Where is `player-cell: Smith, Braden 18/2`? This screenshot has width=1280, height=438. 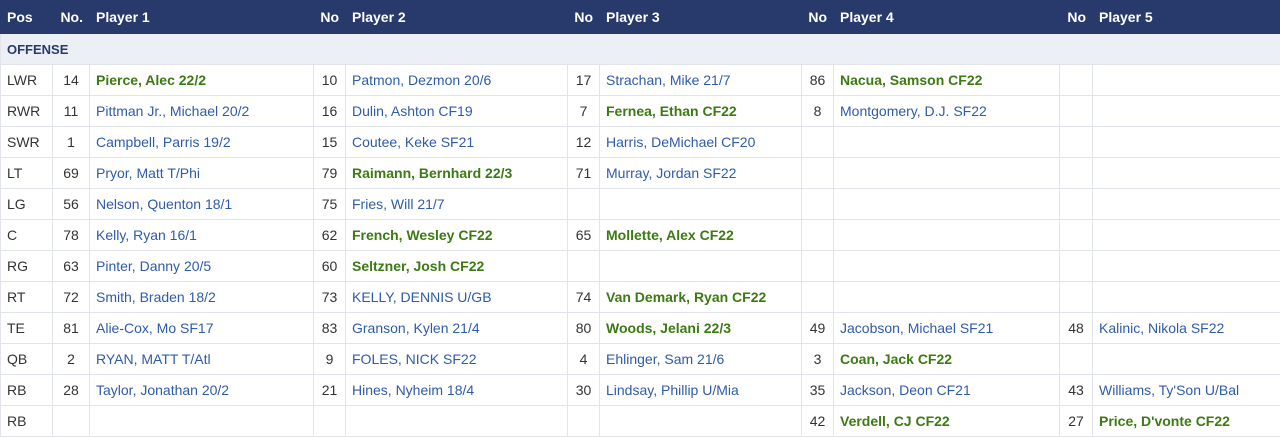
player-cell: Smith, Braden 18/2 is located at coordinates (201, 297).